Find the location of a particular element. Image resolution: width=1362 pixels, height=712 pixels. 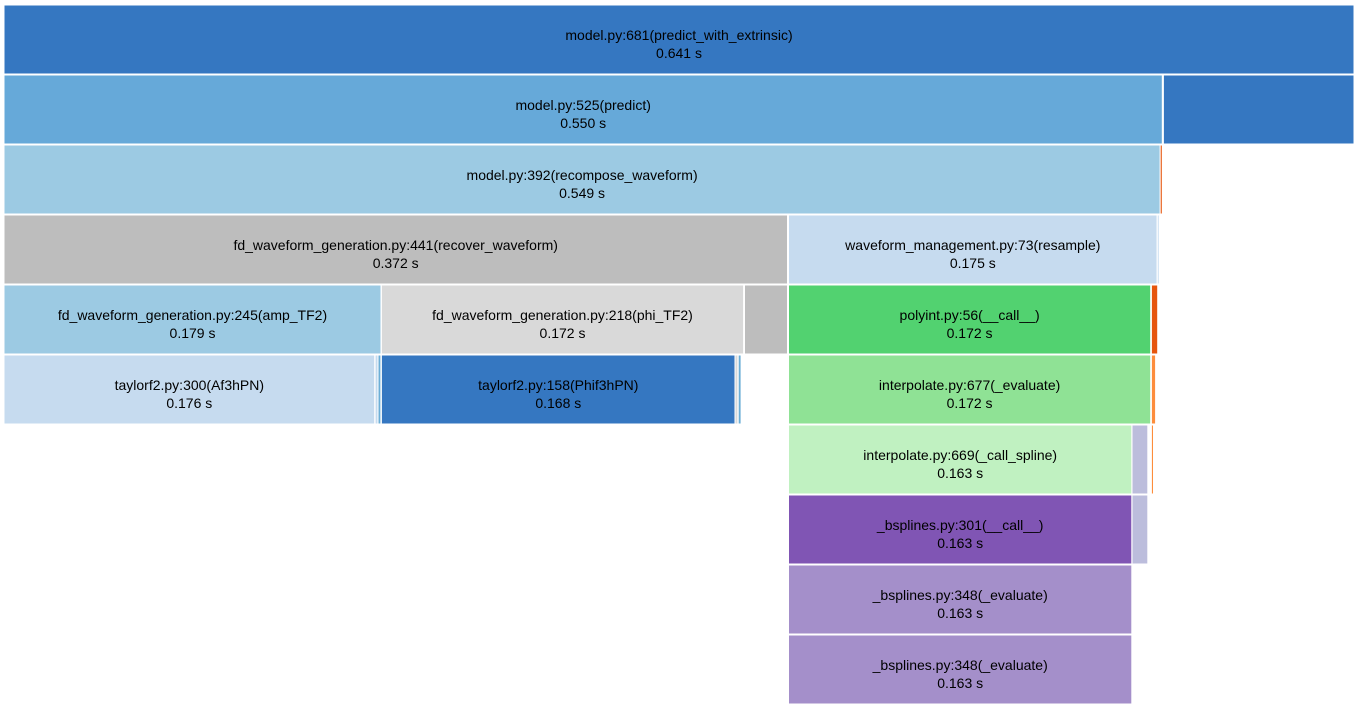

frame-recover_rest is located at coordinates (766, 319).